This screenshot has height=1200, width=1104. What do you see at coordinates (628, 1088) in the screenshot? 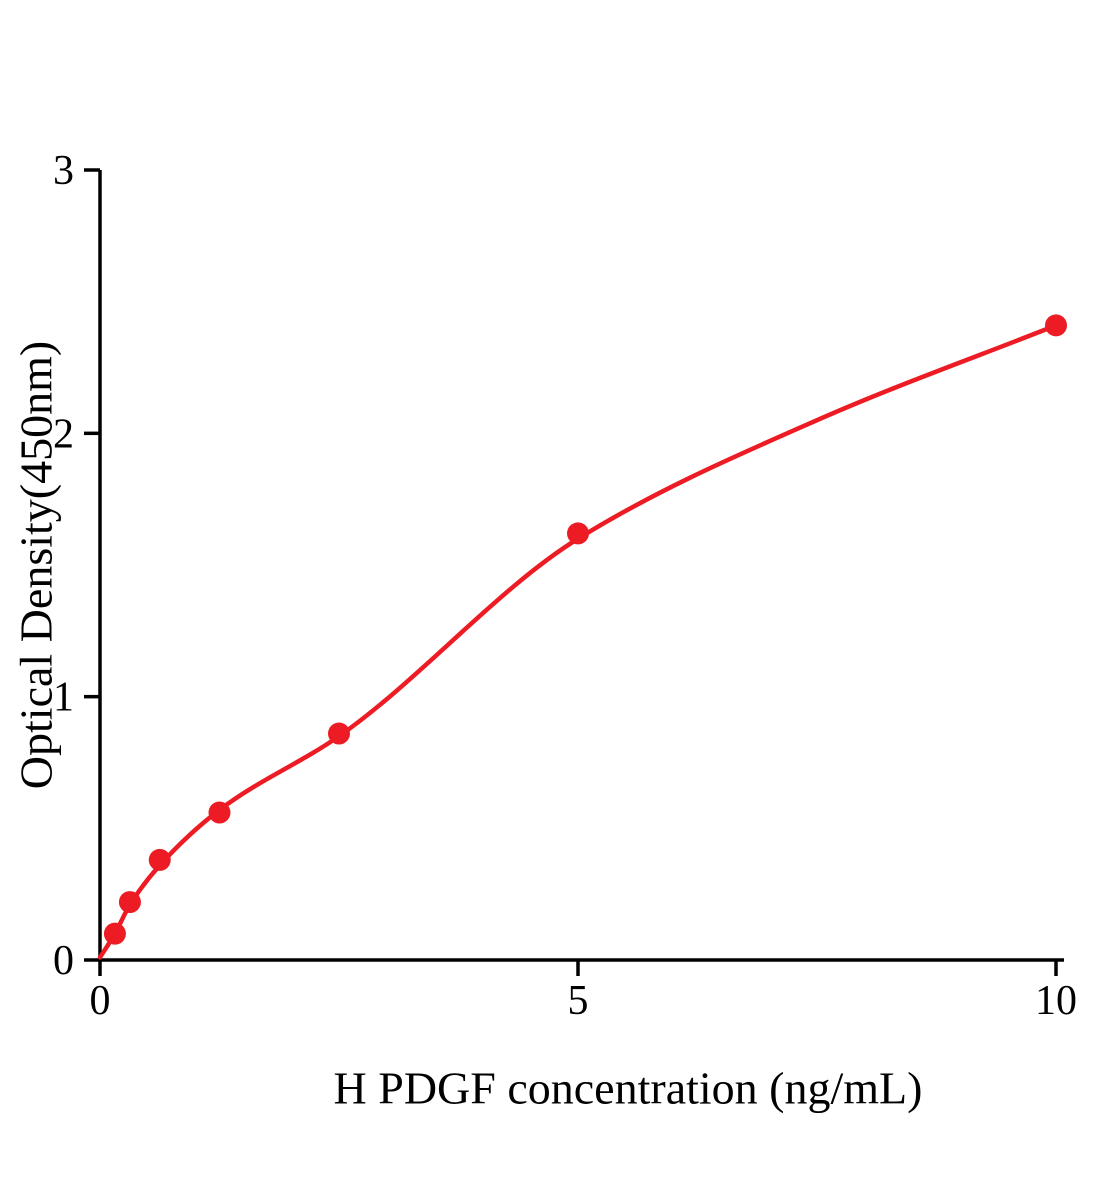
I see `x-axis-title: H PDGF concentration (ng/mL)` at bounding box center [628, 1088].